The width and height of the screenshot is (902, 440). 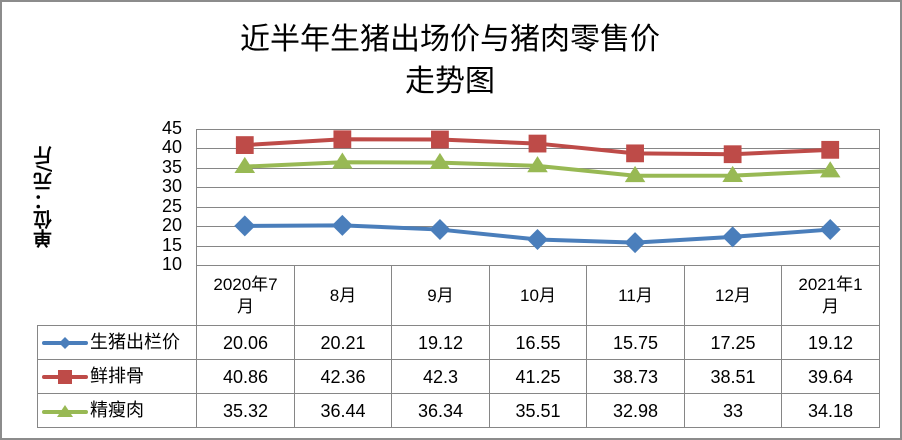 I want to click on legend-entry: 生猪出栏价, so click(x=117, y=342).